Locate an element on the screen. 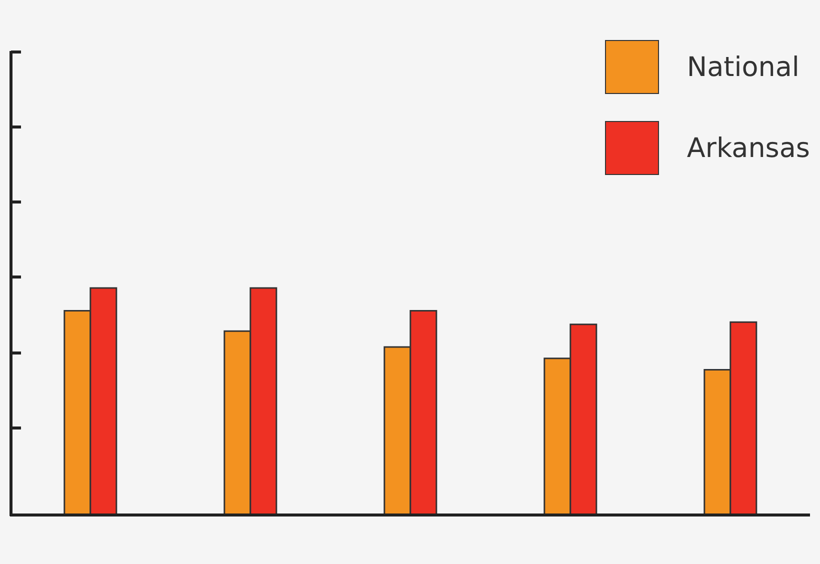  legend-label: National is located at coordinates (743, 67).